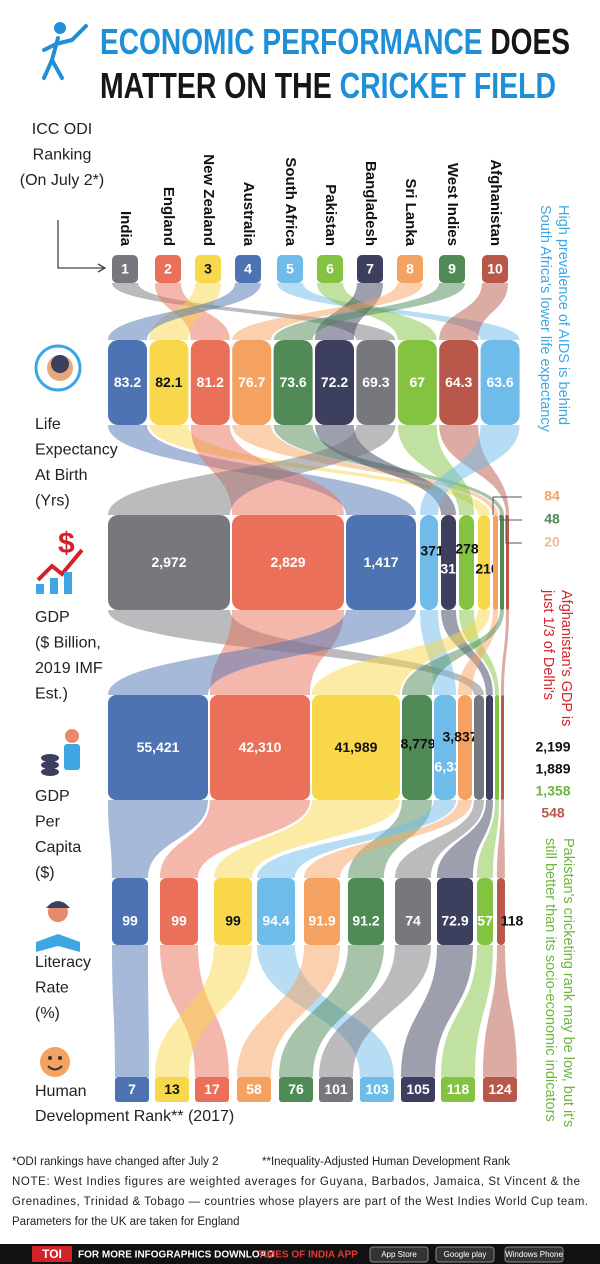 The width and height of the screenshot is (600, 1264). Describe the element at coordinates (495, 269) in the screenshot. I see `value-label: 10` at that location.